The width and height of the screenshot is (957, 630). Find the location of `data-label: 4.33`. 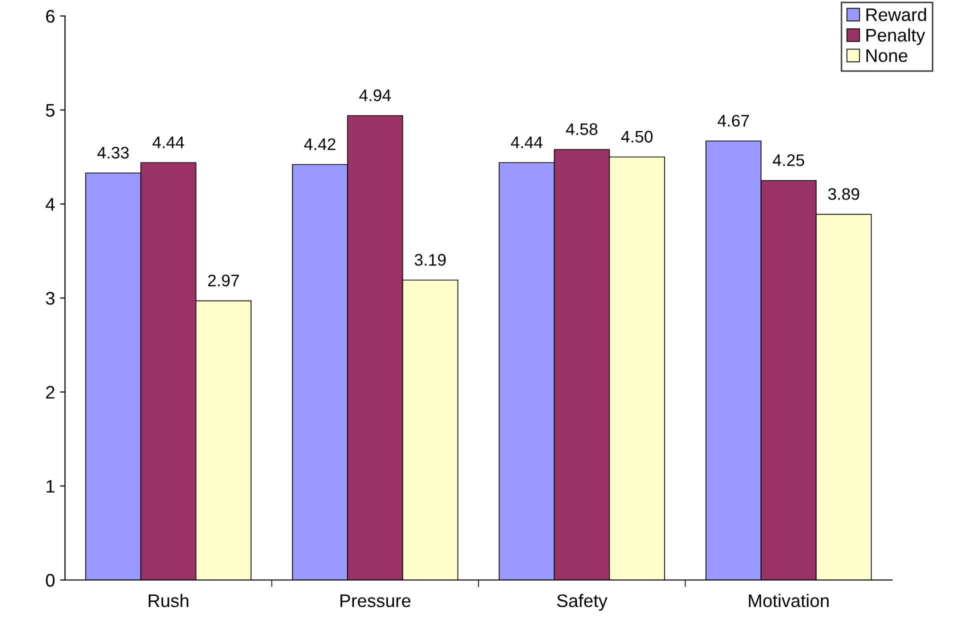

data-label: 4.33 is located at coordinates (113, 152).